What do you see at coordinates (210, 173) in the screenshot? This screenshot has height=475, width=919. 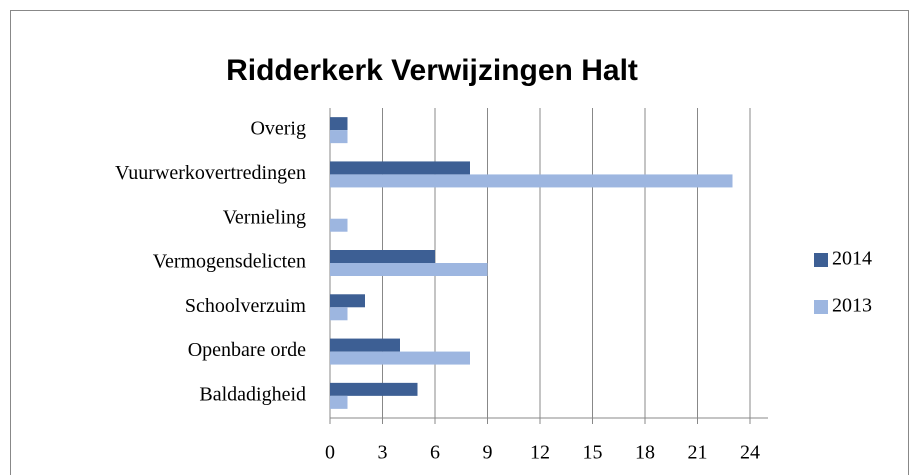 I see `y-tick-label: Vuurwerkovertredingen` at bounding box center [210, 173].